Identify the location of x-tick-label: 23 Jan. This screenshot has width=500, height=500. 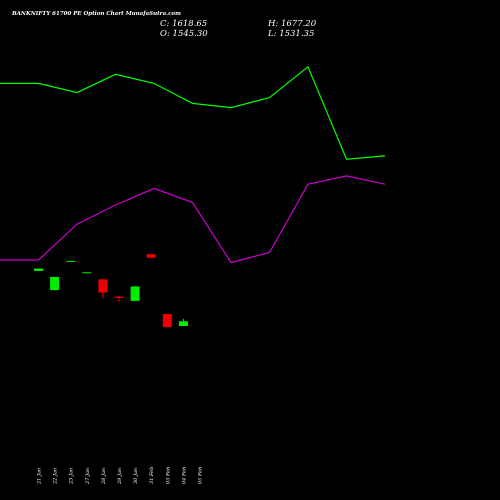
(72, 476).